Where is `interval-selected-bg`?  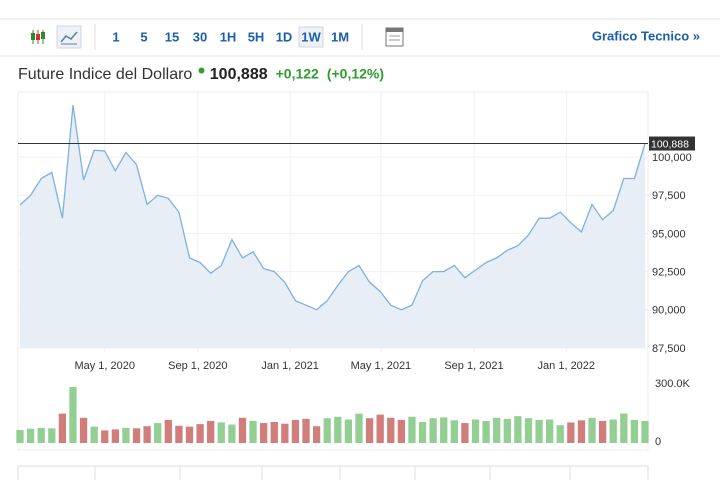 interval-selected-bg is located at coordinates (311, 37).